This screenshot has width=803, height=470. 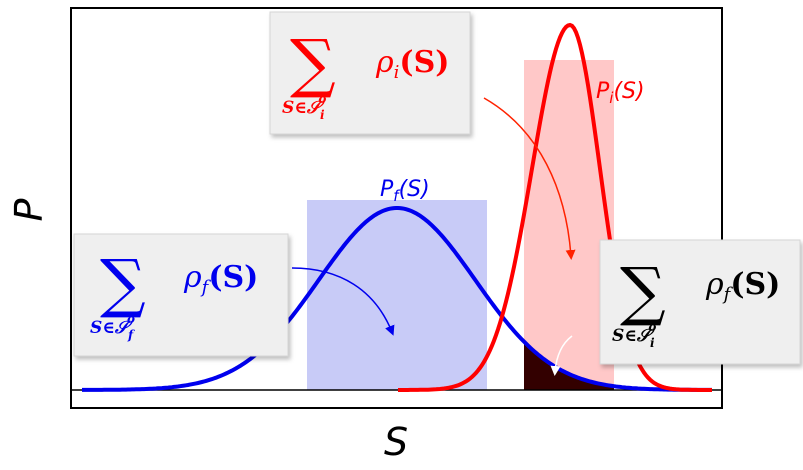 I want to click on sum-term: ρi(S), so click(x=412, y=64).